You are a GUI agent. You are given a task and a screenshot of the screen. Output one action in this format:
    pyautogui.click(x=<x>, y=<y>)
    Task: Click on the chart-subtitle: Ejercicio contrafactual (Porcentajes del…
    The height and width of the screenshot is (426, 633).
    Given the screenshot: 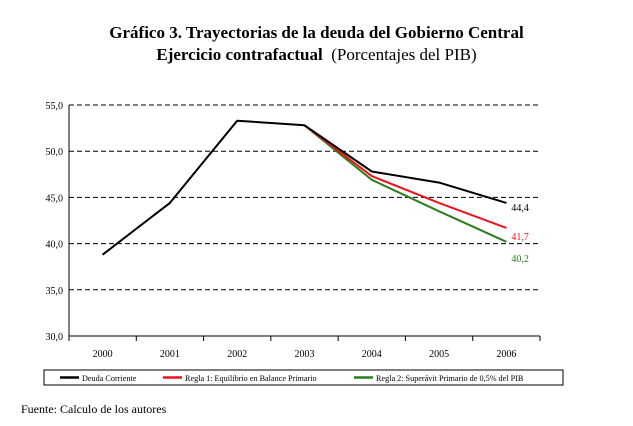 What is the action you would take?
    pyautogui.click(x=316, y=54)
    